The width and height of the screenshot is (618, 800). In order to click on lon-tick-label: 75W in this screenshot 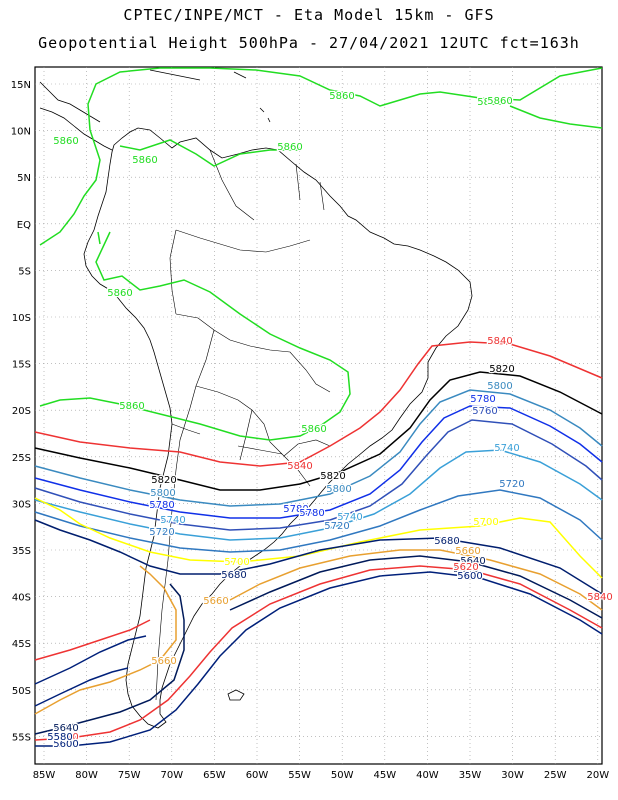, I will do `click(129, 775)`.